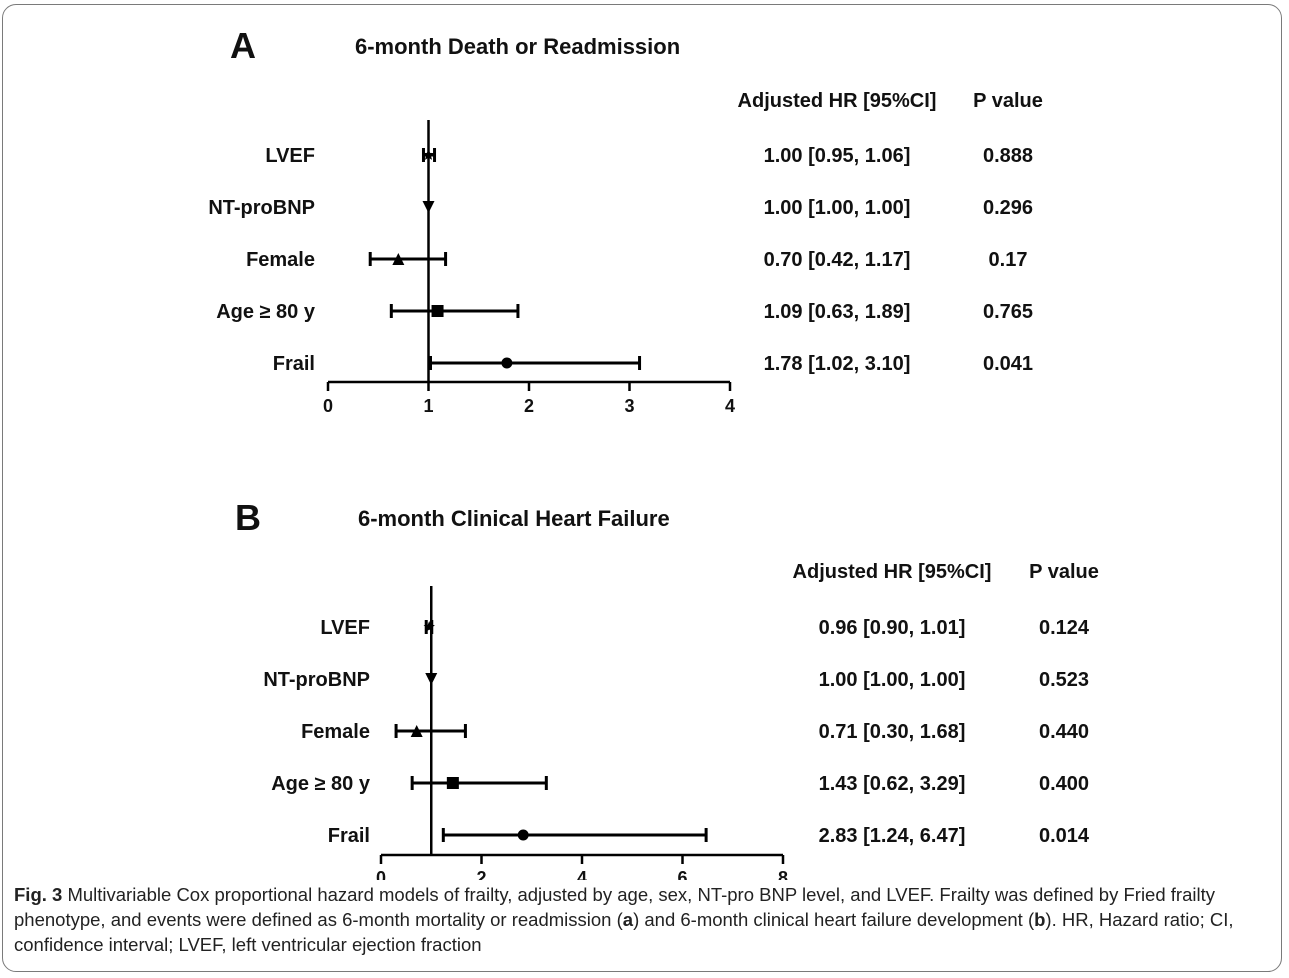  What do you see at coordinates (1064, 628) in the screenshot?
I see `p-value: 0.124` at bounding box center [1064, 628].